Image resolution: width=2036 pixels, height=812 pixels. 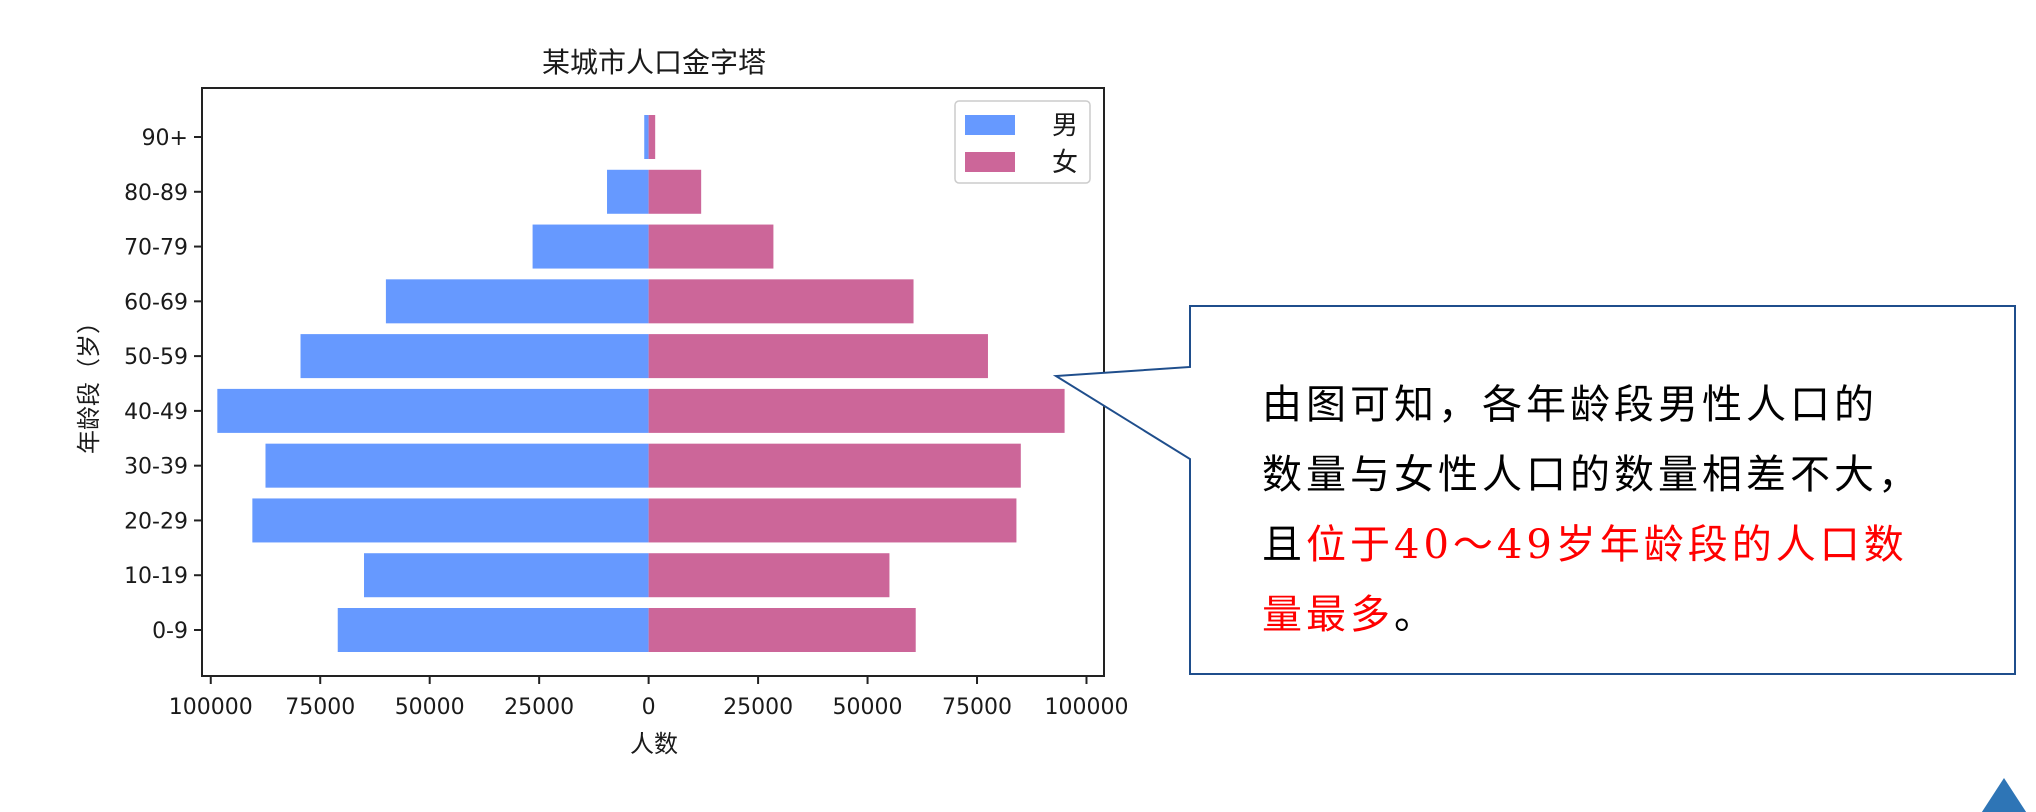 What do you see at coordinates (652, 137) in the screenshot?
I see `bar-female-90+` at bounding box center [652, 137].